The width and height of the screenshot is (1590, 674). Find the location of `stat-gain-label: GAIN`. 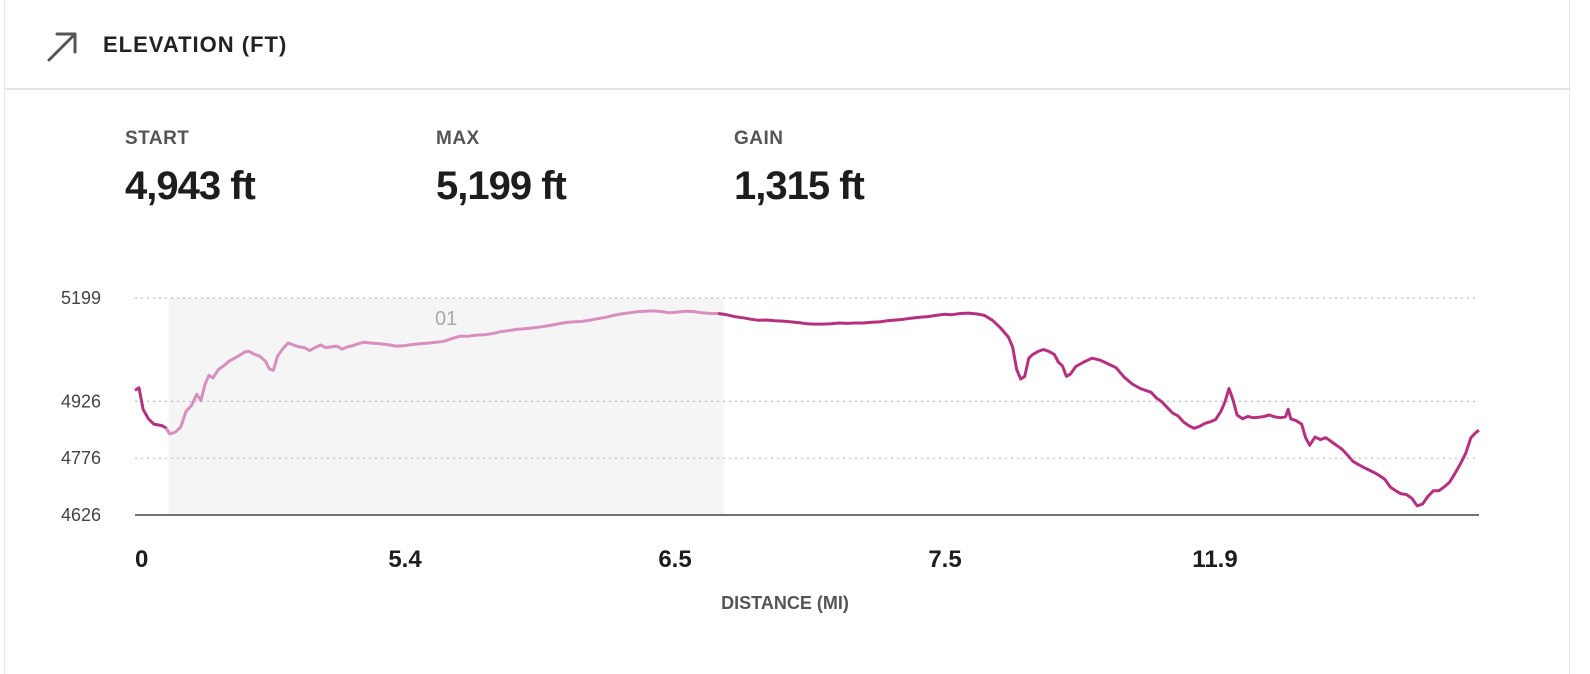

stat-gain-label: GAIN is located at coordinates (759, 138).